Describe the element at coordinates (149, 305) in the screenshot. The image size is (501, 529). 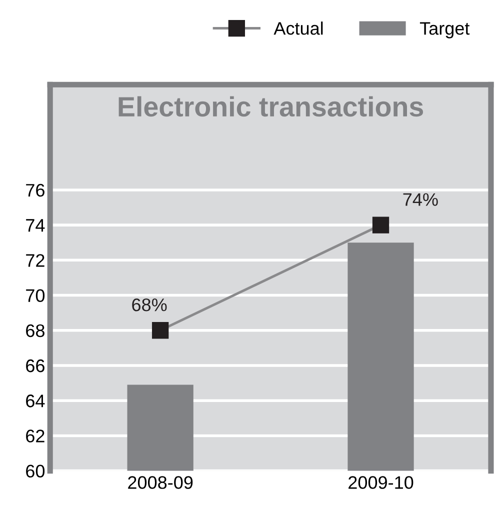
I see `data-label: 68%` at that location.